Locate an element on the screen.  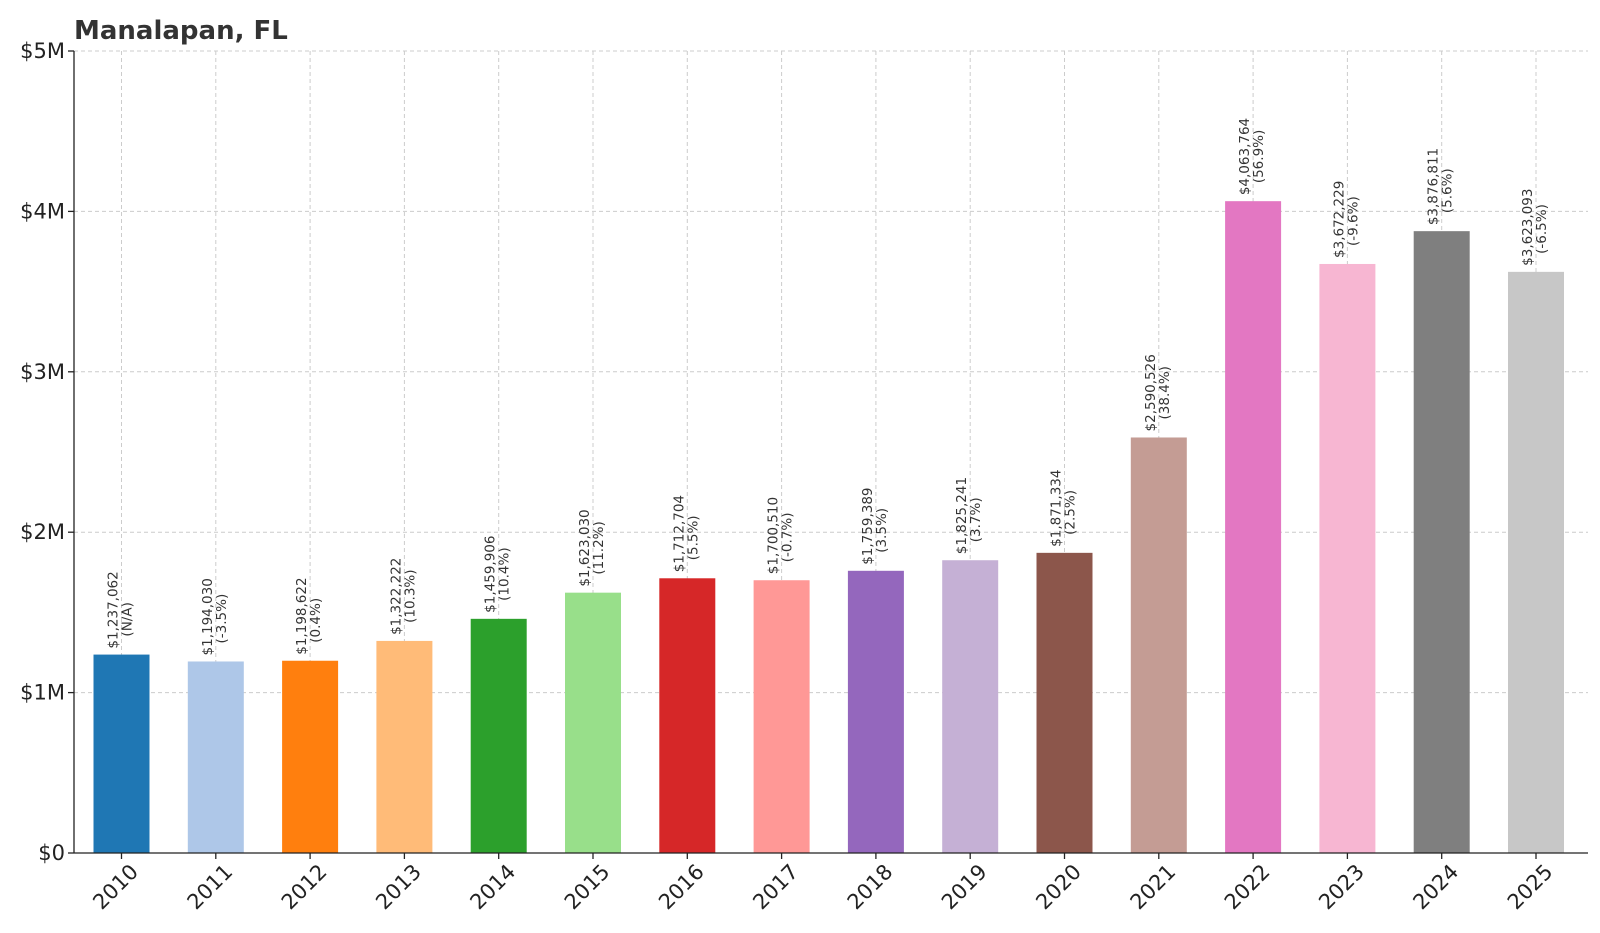
bar-2024 is located at coordinates (1441, 542).